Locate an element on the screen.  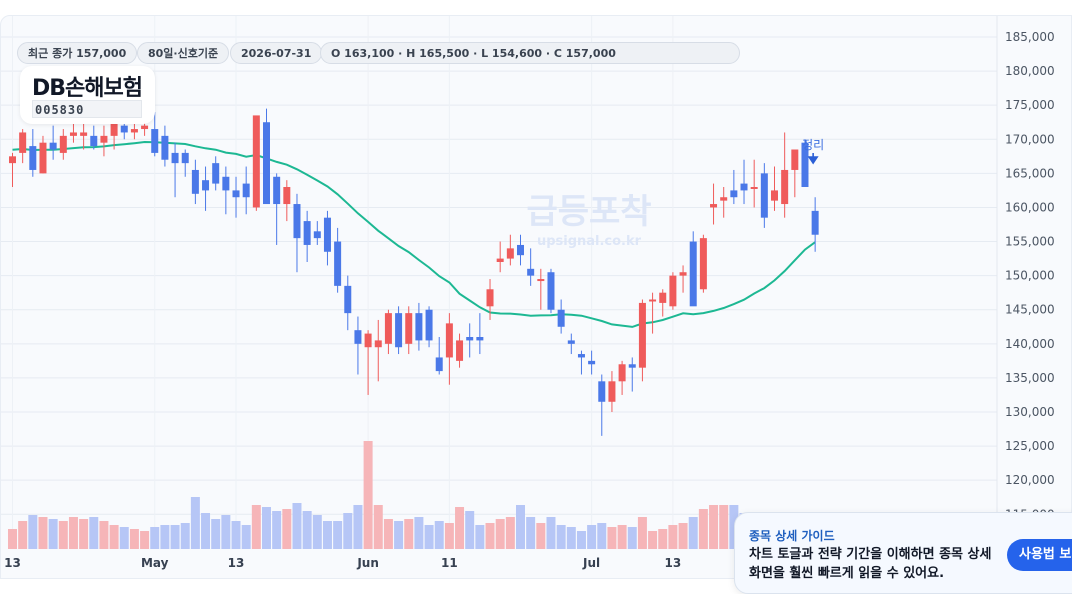
period-chip: 80일·신호기준 is located at coordinates (183, 53).